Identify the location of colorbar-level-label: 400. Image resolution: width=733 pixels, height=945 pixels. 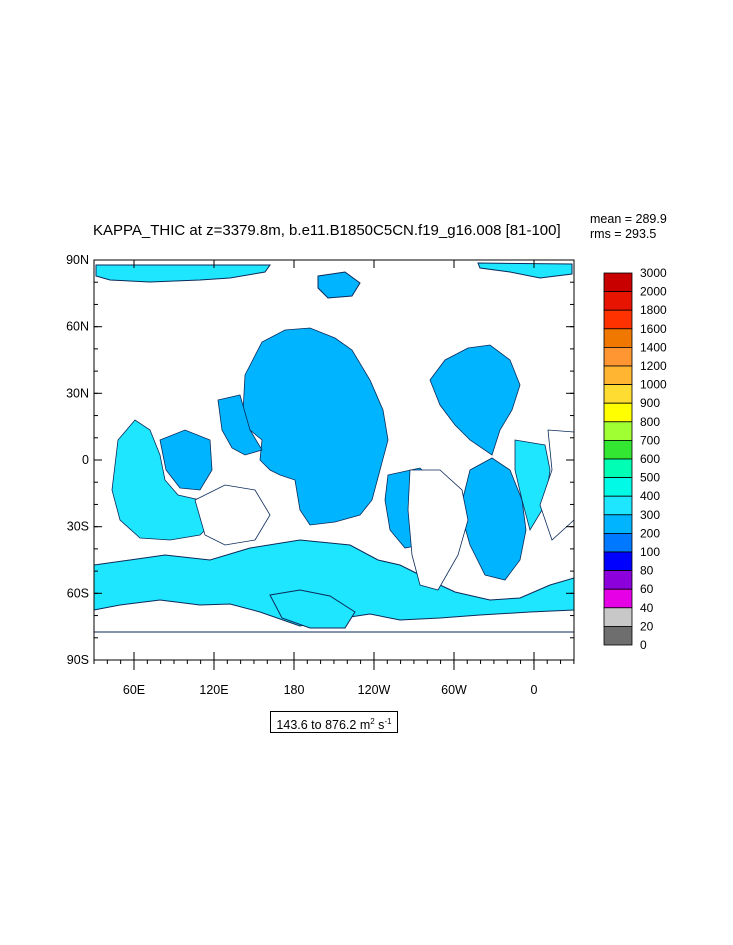
(650, 496).